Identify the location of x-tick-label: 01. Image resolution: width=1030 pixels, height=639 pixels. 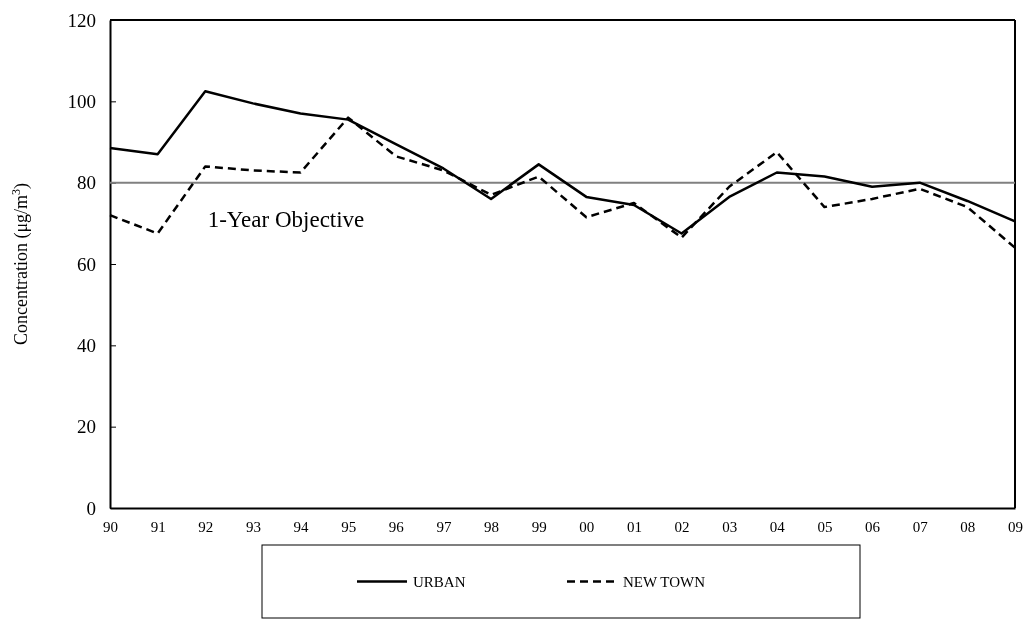
(634, 527).